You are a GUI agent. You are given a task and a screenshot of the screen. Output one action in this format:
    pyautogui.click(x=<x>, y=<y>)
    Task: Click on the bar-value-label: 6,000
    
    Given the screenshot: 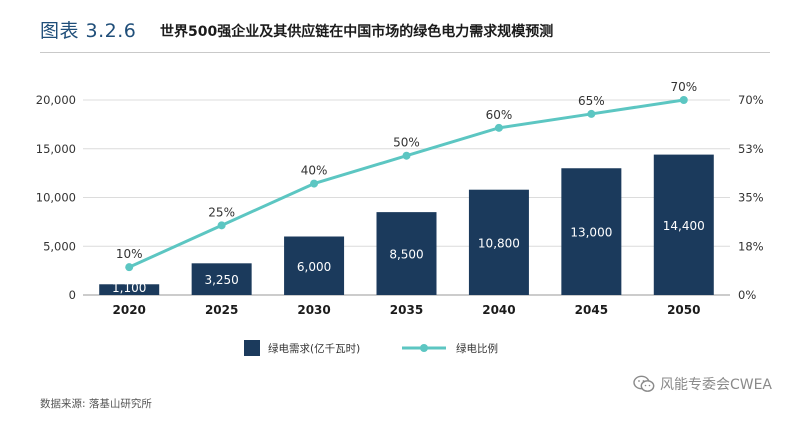 What is the action you would take?
    pyautogui.click(x=314, y=267)
    